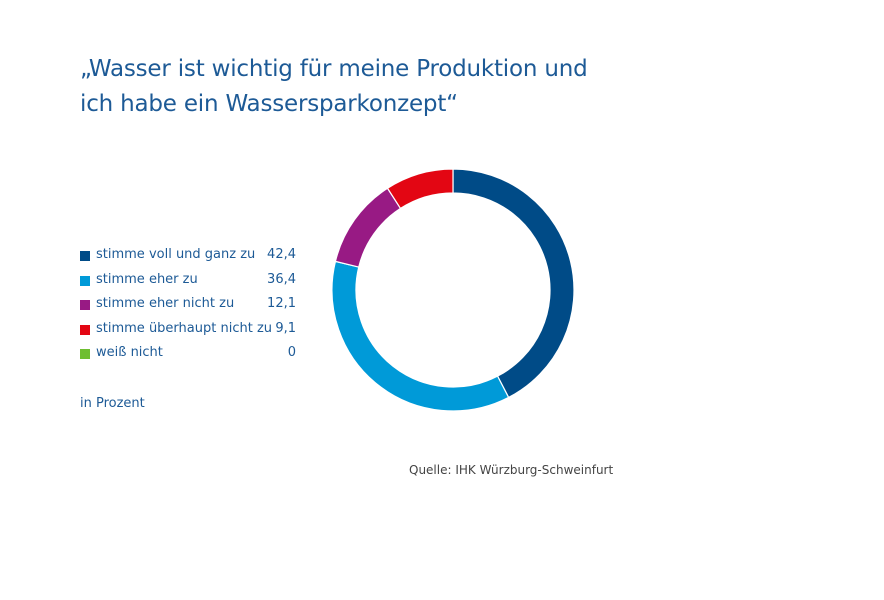  What do you see at coordinates (291, 352) in the screenshot?
I see `legend-value: 0` at bounding box center [291, 352].